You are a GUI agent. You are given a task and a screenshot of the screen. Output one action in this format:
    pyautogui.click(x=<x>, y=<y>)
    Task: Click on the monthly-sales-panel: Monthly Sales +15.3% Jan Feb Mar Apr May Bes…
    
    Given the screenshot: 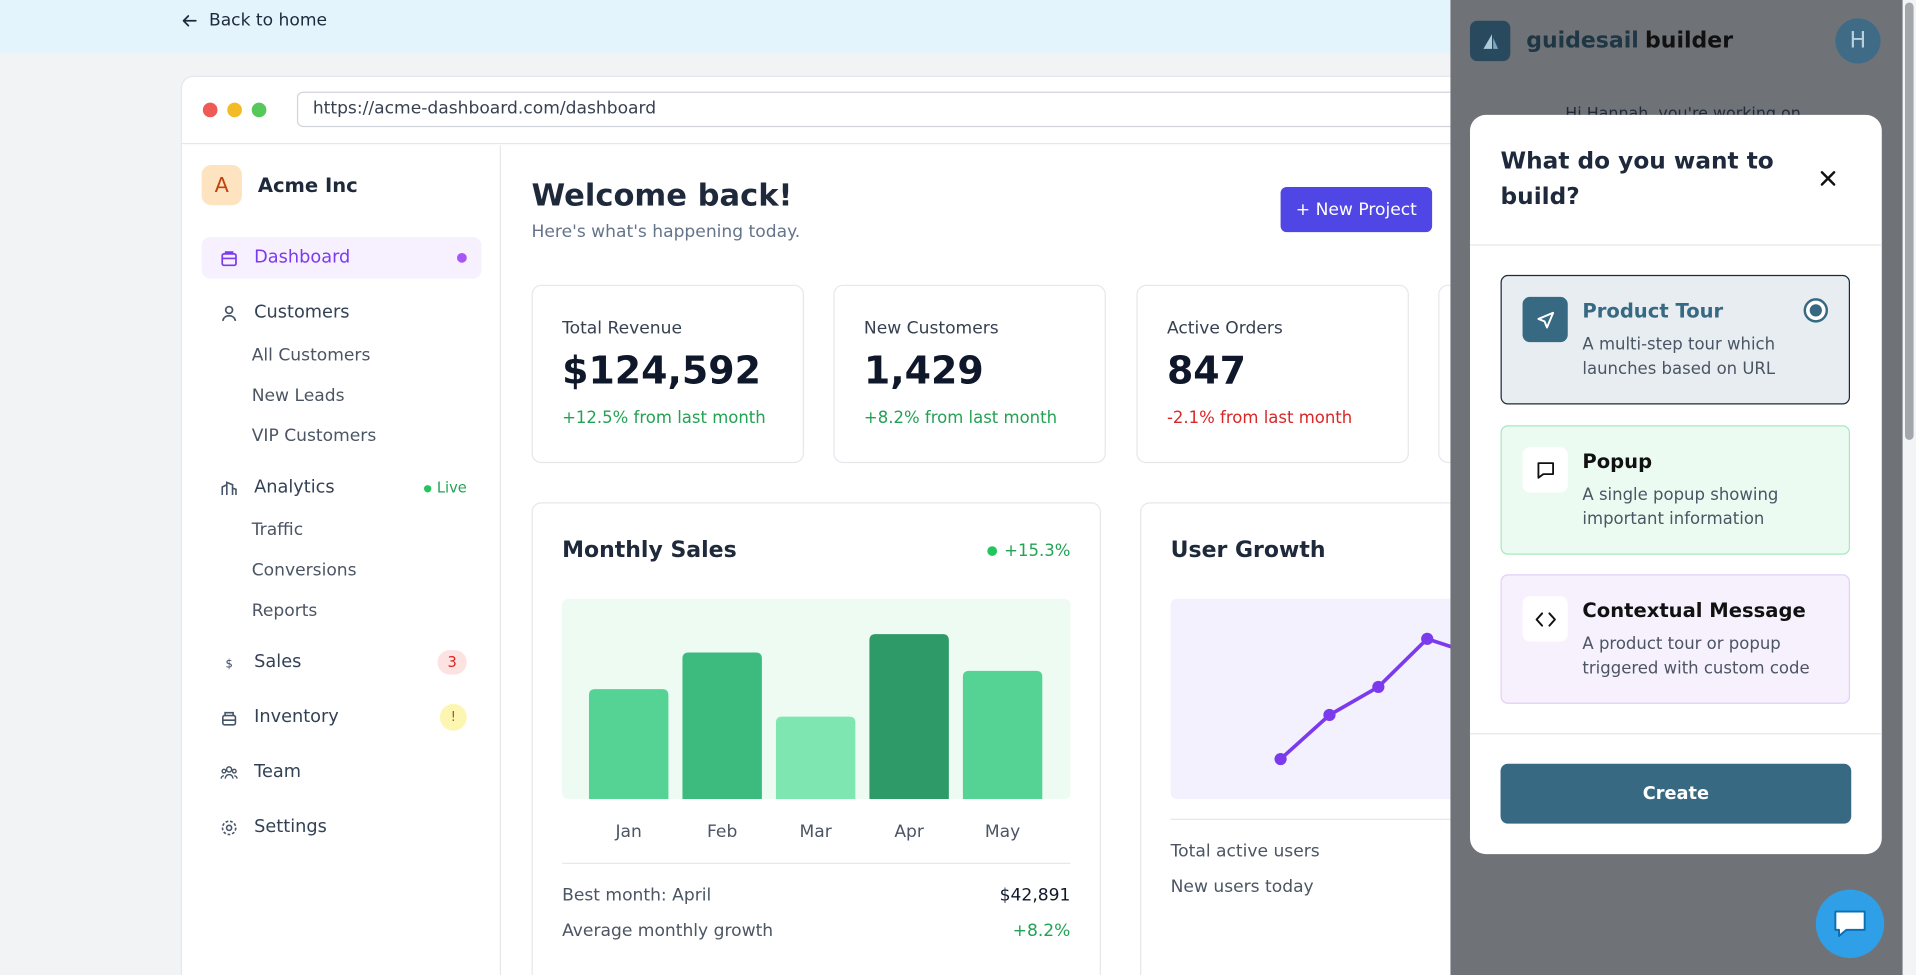 What is the action you would take?
    pyautogui.click(x=816, y=738)
    